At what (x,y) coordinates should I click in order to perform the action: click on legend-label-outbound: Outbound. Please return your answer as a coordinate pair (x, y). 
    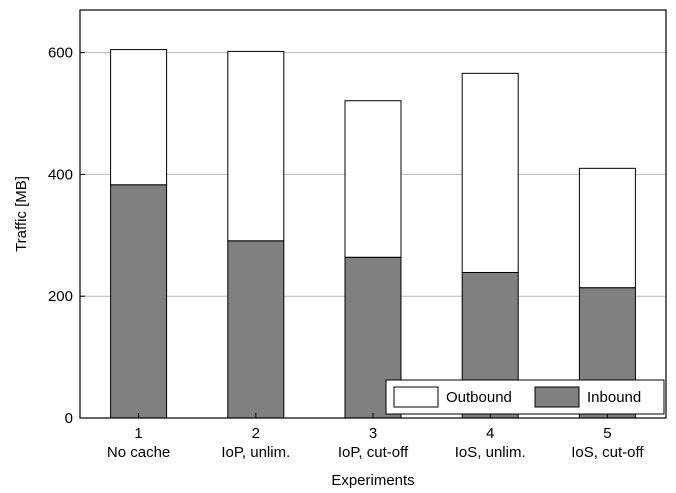
    Looking at the image, I should click on (479, 397).